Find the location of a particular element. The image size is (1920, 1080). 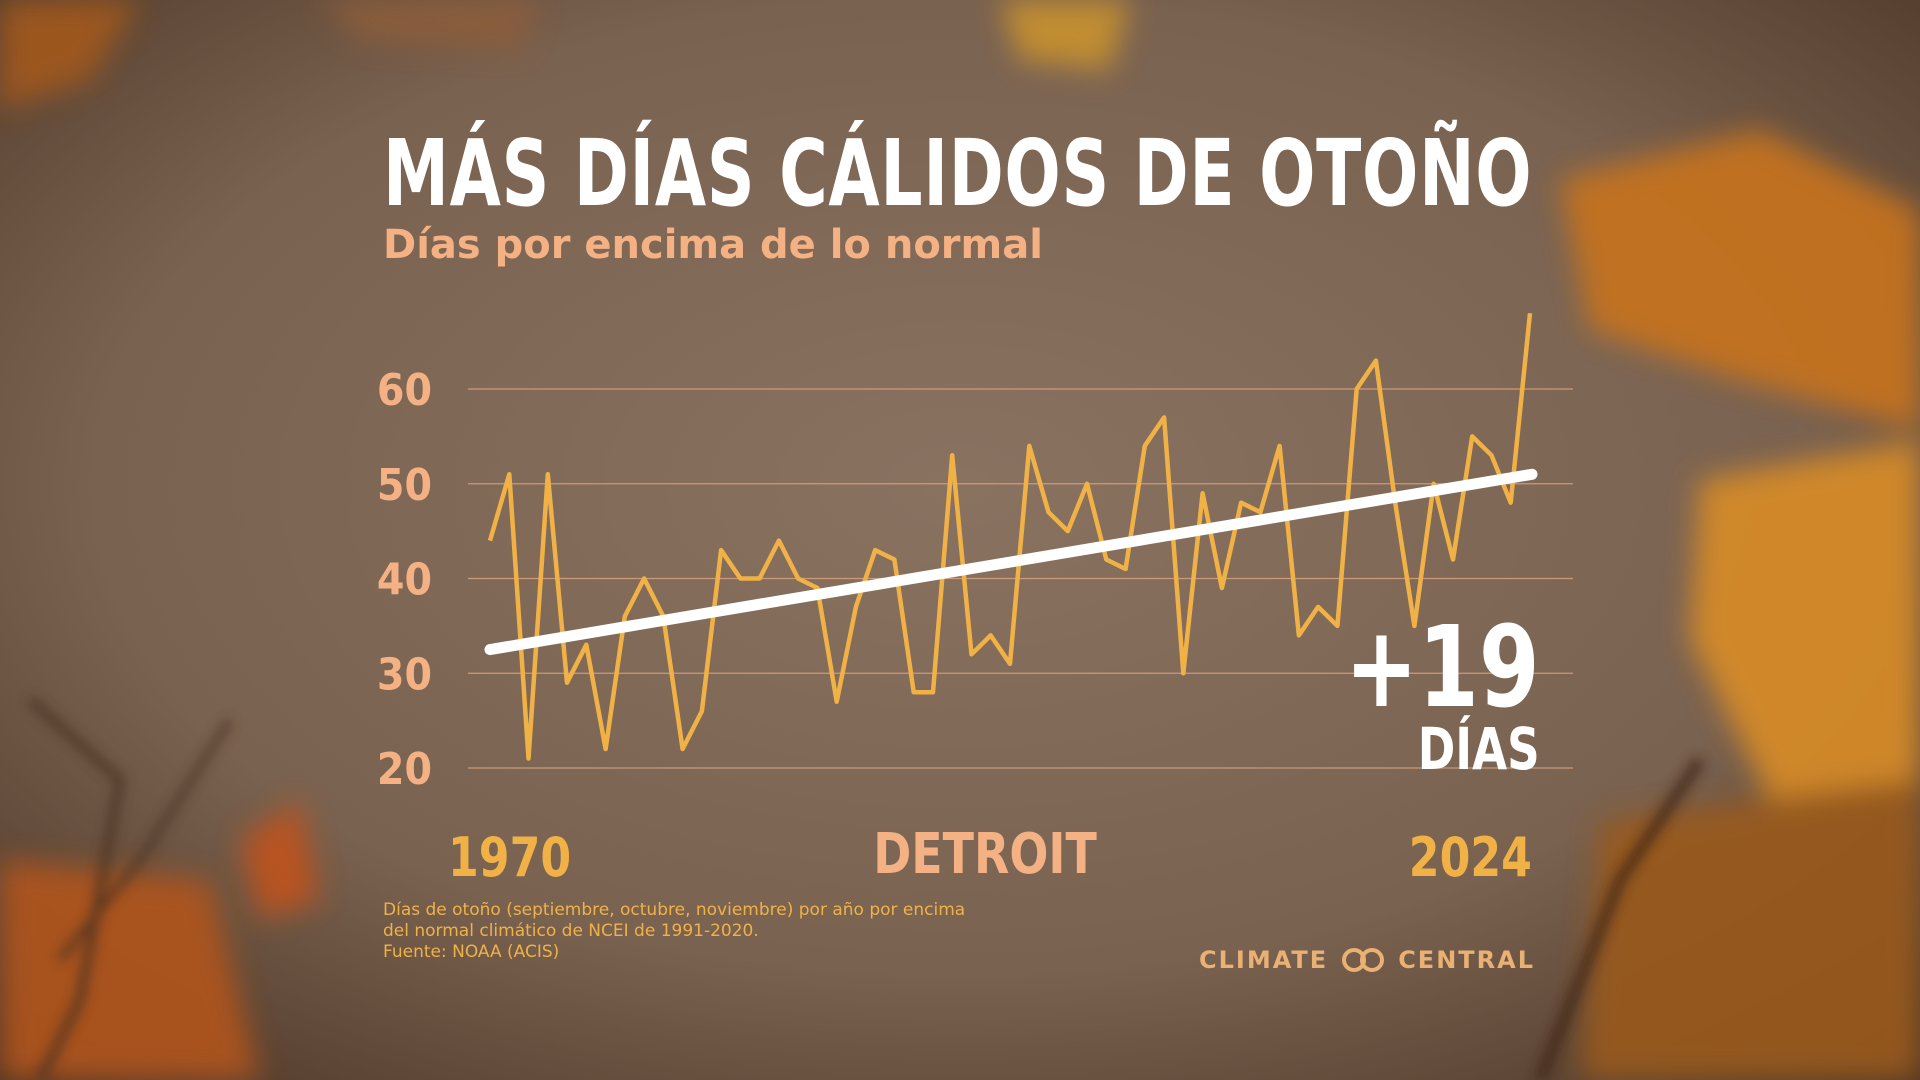

y-tick-label-30: 30 is located at coordinates (404, 674).